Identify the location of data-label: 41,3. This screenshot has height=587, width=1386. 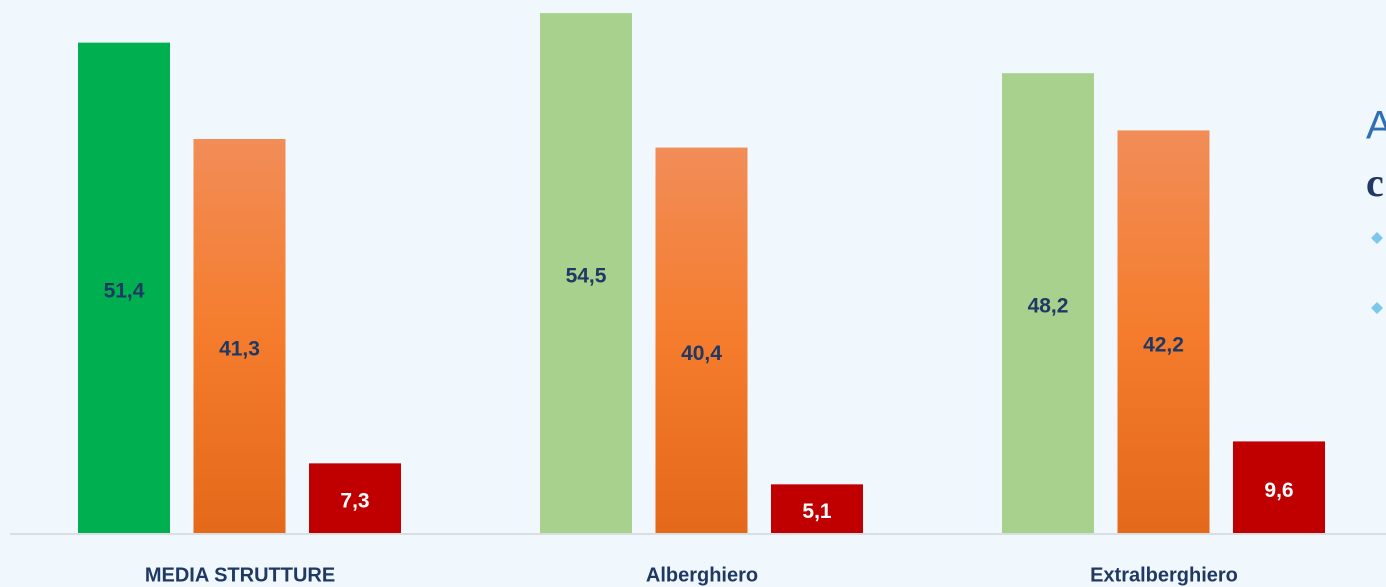
(239, 349).